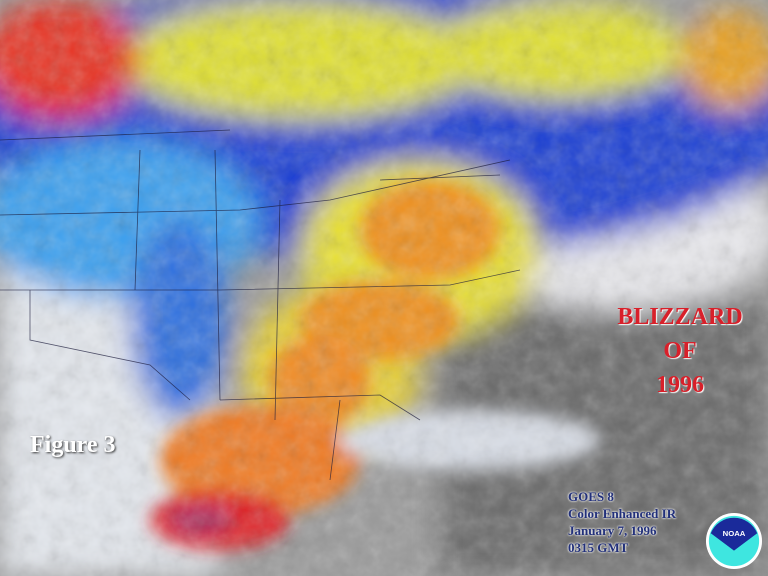 The height and width of the screenshot is (576, 768). Describe the element at coordinates (622, 513) in the screenshot. I see `product-name: Color Enhanced IR` at that location.